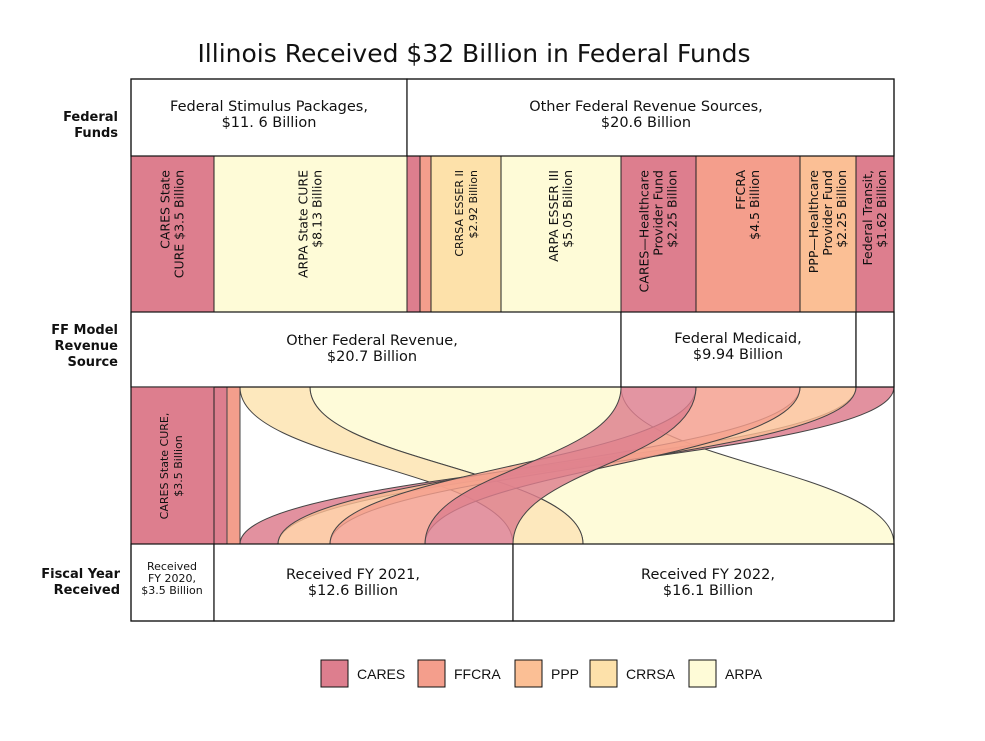  What do you see at coordinates (881, 209) in the screenshot?
I see `segment-label-line: $1.62 Billion` at bounding box center [881, 209].